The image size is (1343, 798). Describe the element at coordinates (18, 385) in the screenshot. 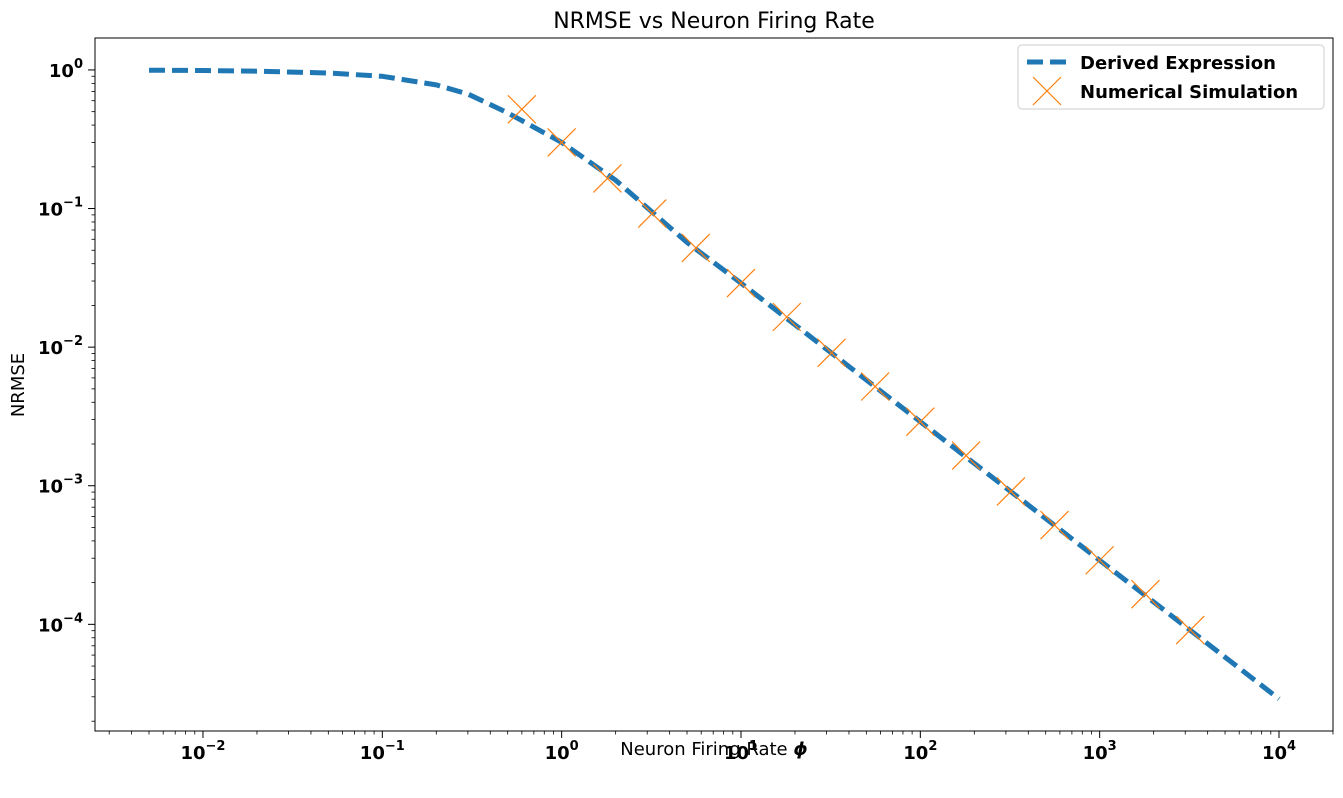

I see `y-axis-label: NRMSE` at that location.